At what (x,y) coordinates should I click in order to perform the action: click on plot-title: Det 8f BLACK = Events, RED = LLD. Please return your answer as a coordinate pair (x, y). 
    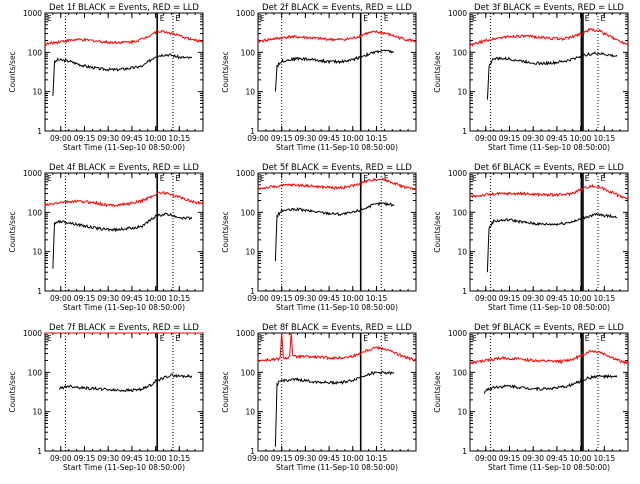
    Looking at the image, I should click on (337, 328).